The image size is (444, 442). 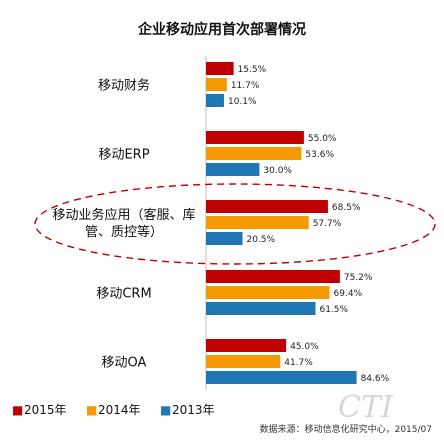 What do you see at coordinates (375, 379) in the screenshot?
I see `data-label-2013年-4: 84.6%` at bounding box center [375, 379].